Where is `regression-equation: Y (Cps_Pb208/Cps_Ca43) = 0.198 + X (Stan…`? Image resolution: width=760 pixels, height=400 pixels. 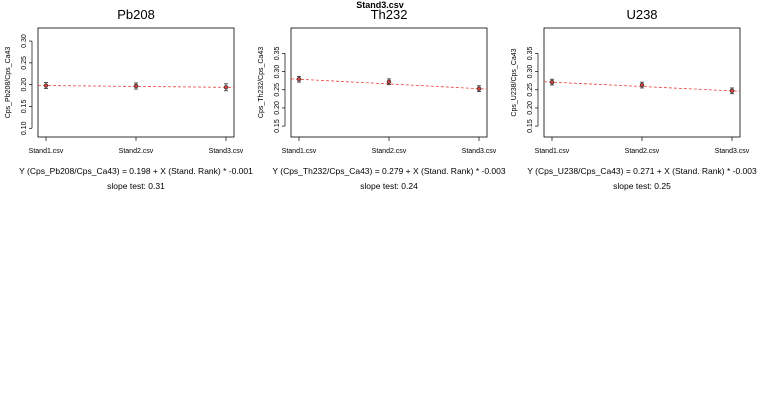 regression-equation: Y (Cps_Pb208/Cps_Ca43) = 0.198 + X (Stan… is located at coordinates (136, 171).